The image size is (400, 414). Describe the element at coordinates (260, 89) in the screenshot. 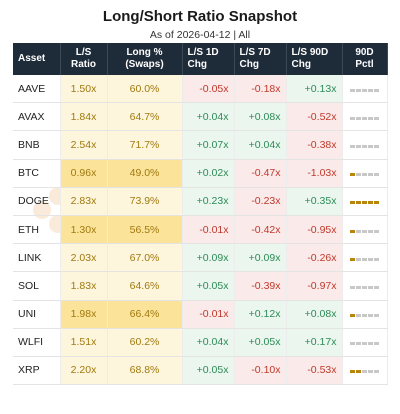

I see `chg-7d-cell: -0.18x` at that location.